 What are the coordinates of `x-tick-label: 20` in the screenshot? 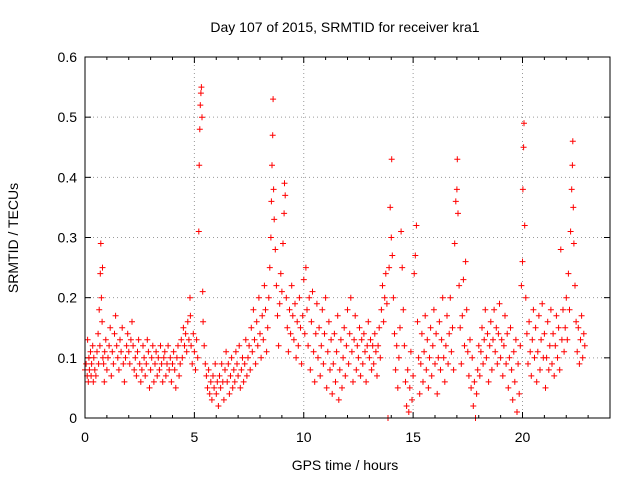 It's located at (523, 437).